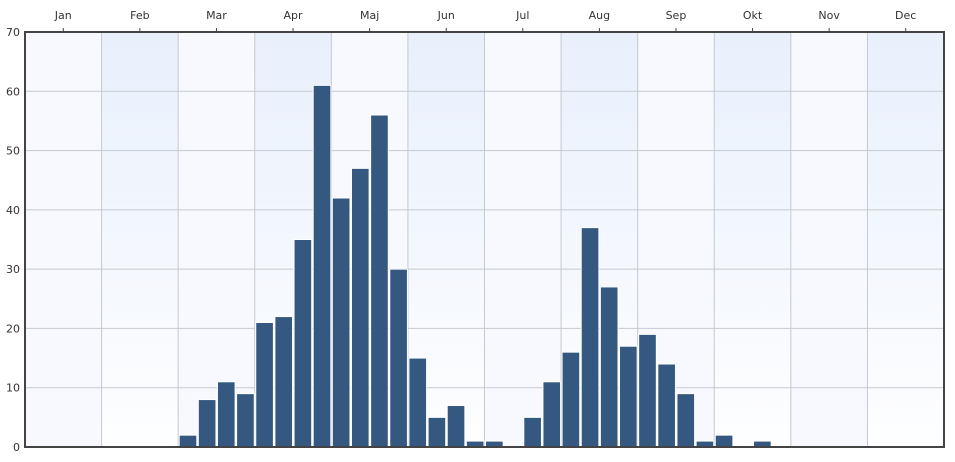  I want to click on y-tick-label: 10, so click(13, 388).